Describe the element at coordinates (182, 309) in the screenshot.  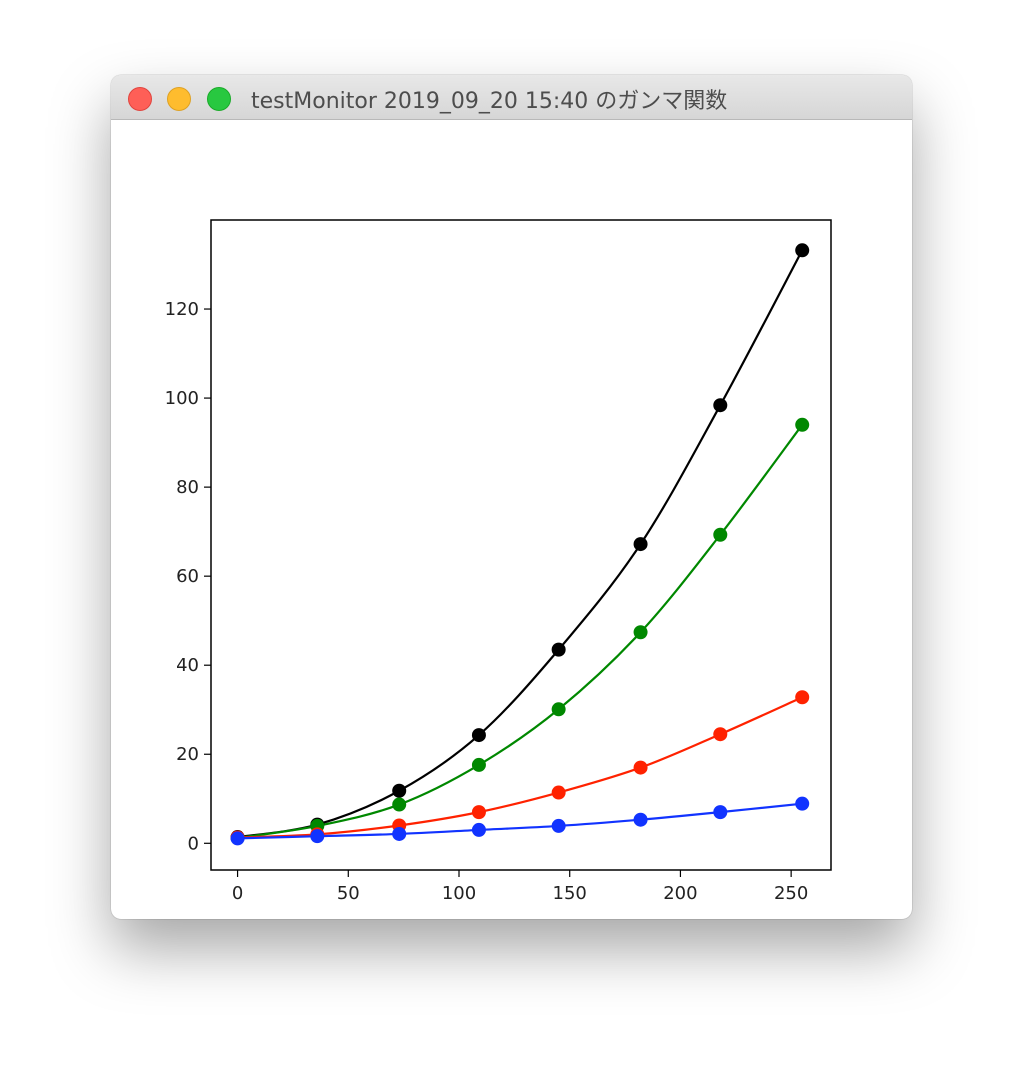
I see `y-tick-label: 120` at that location.